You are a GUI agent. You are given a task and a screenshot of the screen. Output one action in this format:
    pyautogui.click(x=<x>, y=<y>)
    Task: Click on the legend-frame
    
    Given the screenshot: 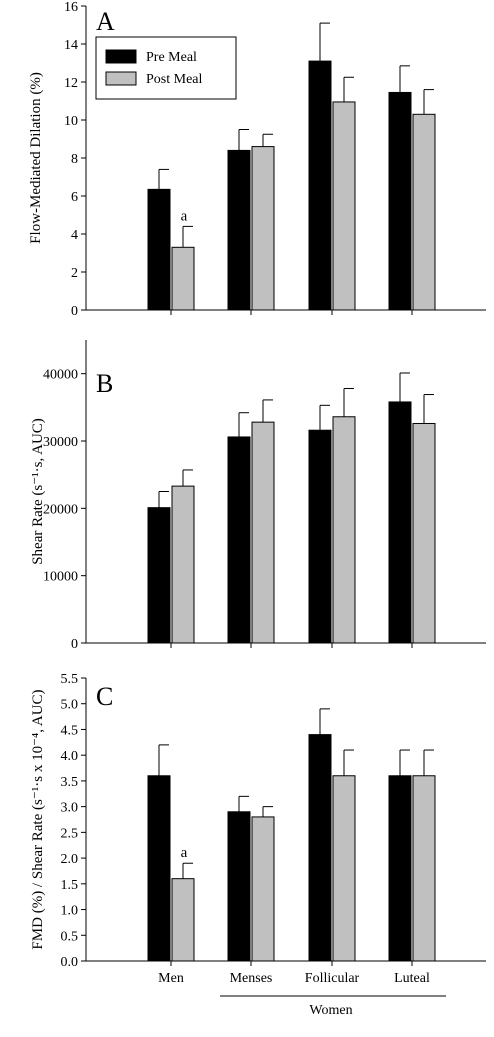 What is the action you would take?
    pyautogui.click(x=166, y=68)
    